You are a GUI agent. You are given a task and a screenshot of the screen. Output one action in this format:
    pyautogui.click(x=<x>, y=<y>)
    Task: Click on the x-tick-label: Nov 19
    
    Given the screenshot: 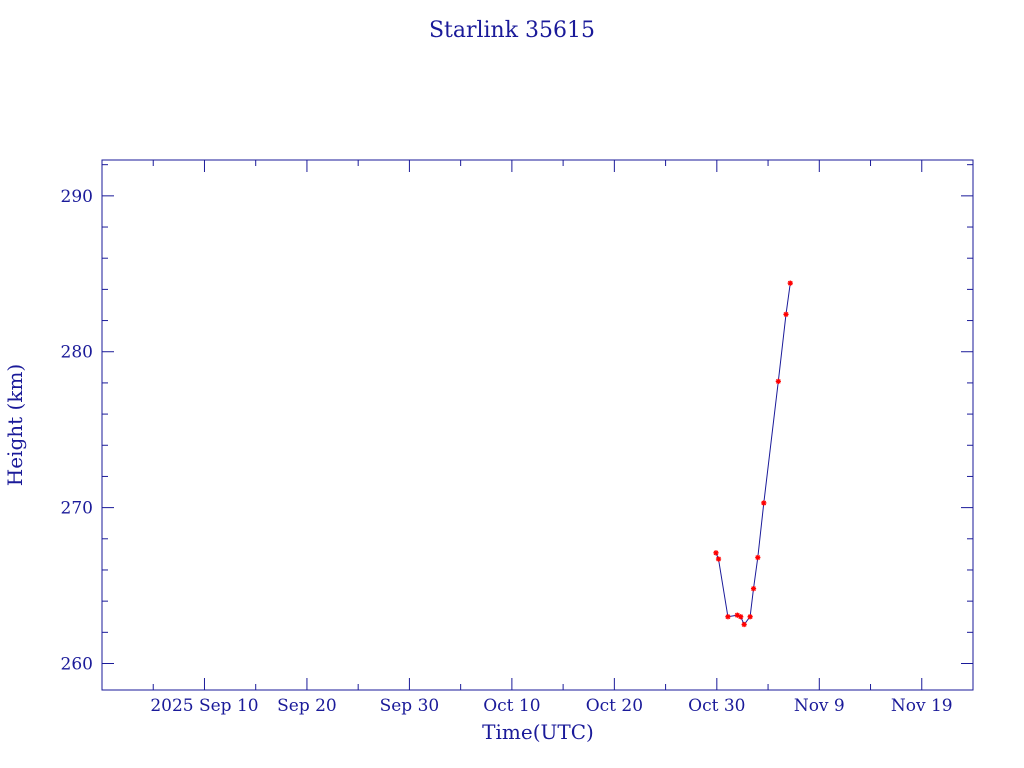 What is the action you would take?
    pyautogui.click(x=922, y=706)
    